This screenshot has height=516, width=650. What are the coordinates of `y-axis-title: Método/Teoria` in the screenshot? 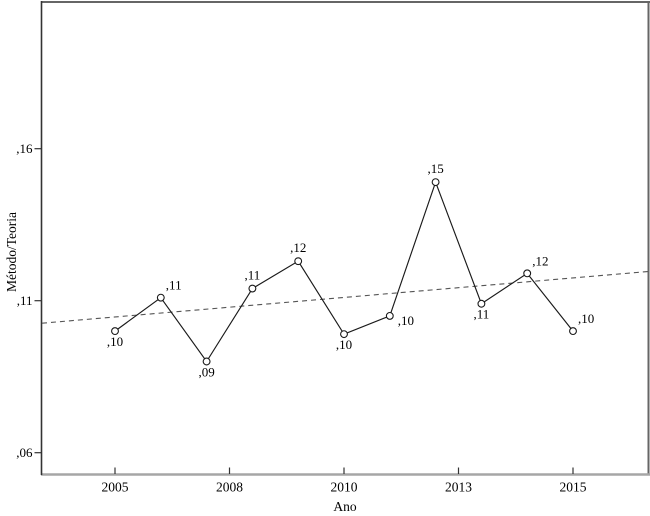 It's located at (11, 252).